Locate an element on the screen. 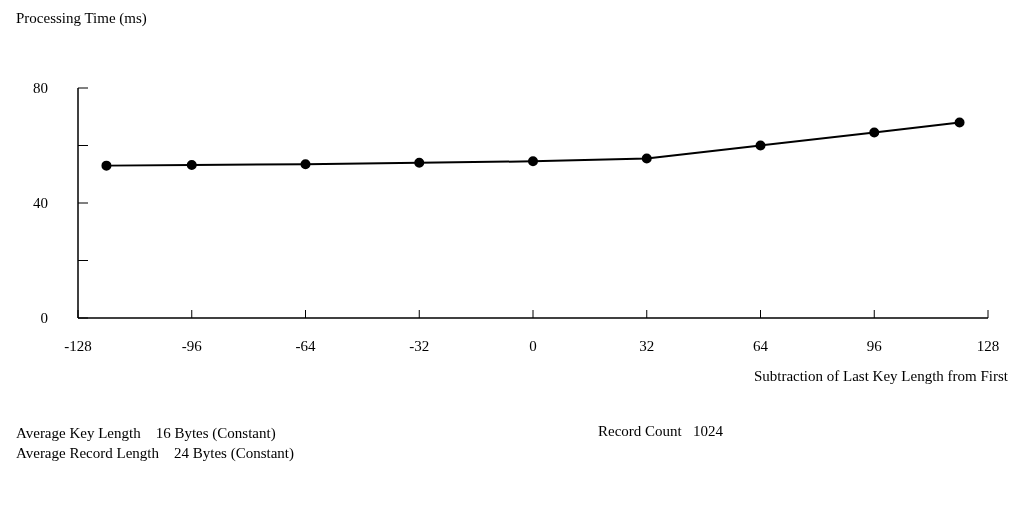  x-tick-label: 0 is located at coordinates (533, 345).